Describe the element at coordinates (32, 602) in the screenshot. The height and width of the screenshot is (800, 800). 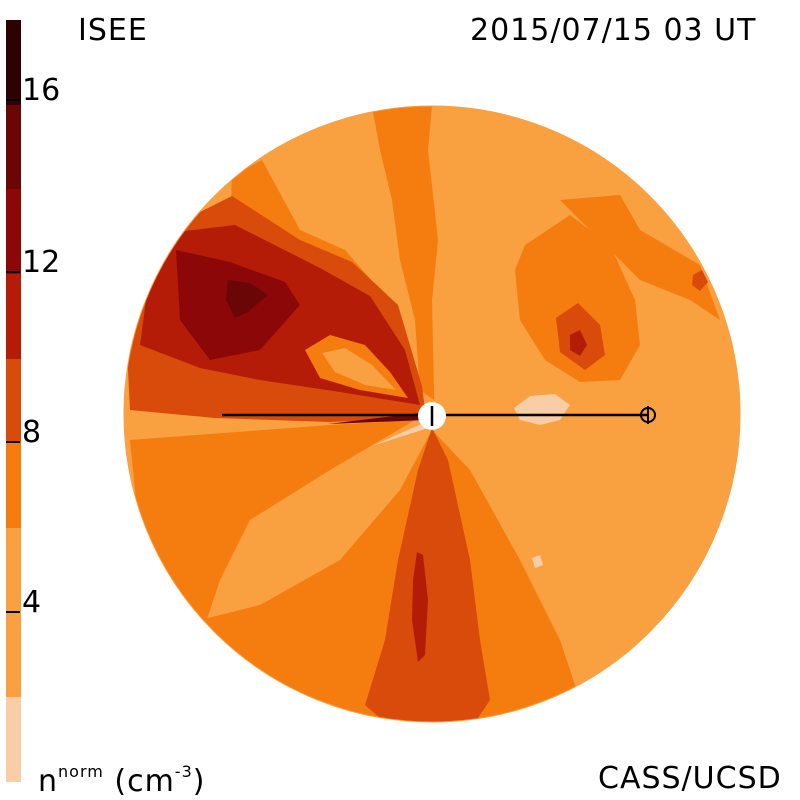
I see `colorbar-tick-label: 4` at that location.